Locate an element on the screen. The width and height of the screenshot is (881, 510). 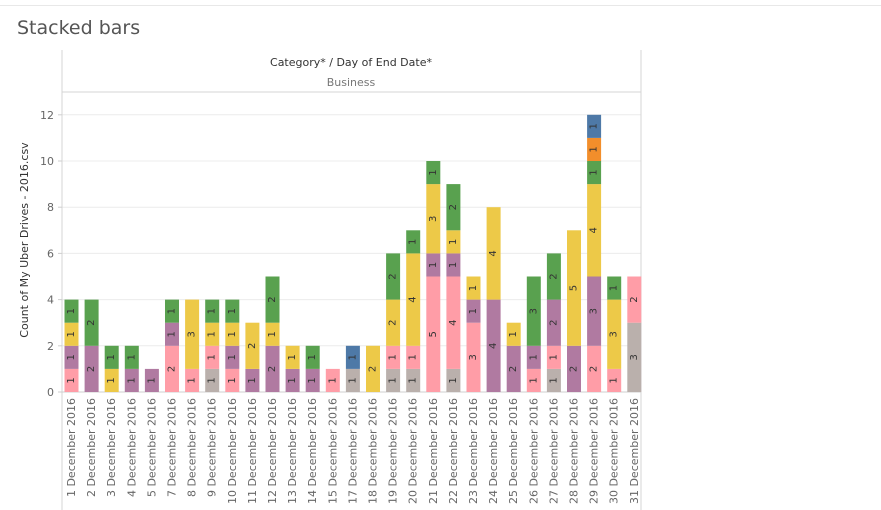
x-tick-label: 27 December 2016 is located at coordinates (553, 451).